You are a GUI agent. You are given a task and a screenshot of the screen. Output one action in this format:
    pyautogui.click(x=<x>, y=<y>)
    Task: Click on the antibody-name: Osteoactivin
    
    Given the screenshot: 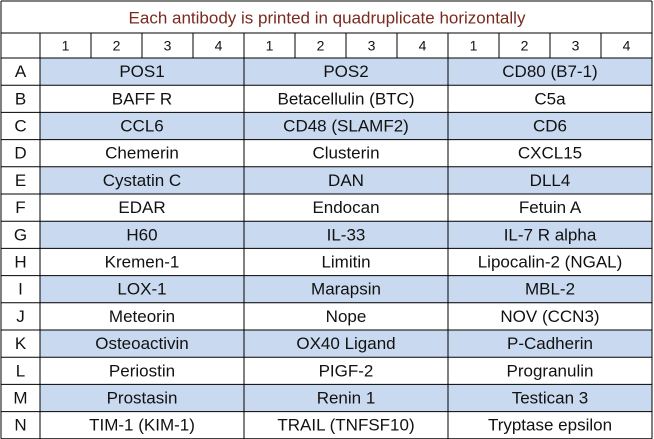 What is the action you would take?
    pyautogui.click(x=142, y=343)
    